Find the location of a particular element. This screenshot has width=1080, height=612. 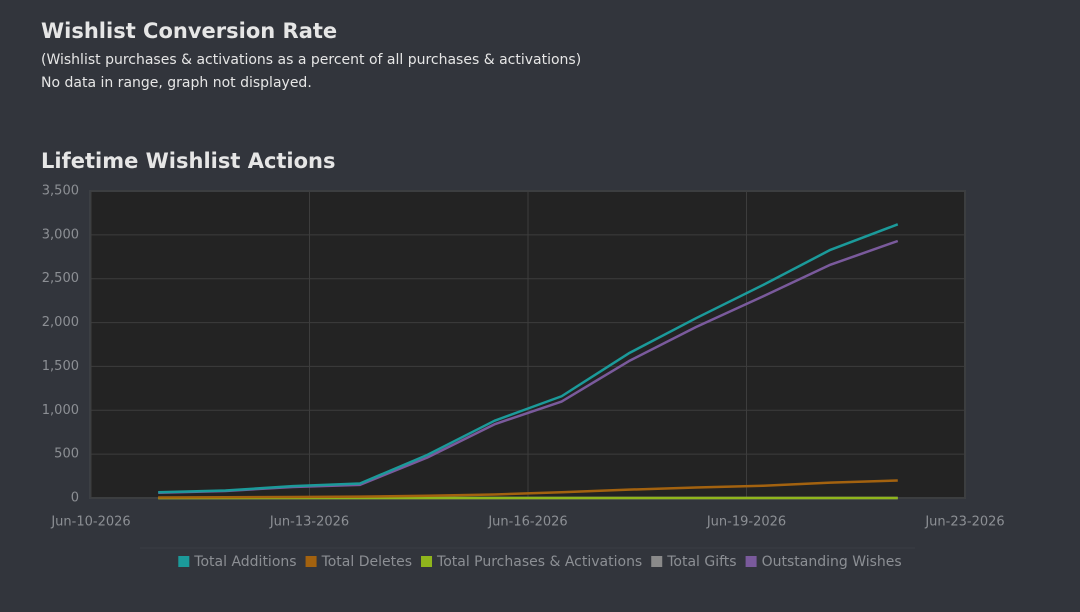

x-tick-label: Jun-10-2026 is located at coordinates (90, 522).